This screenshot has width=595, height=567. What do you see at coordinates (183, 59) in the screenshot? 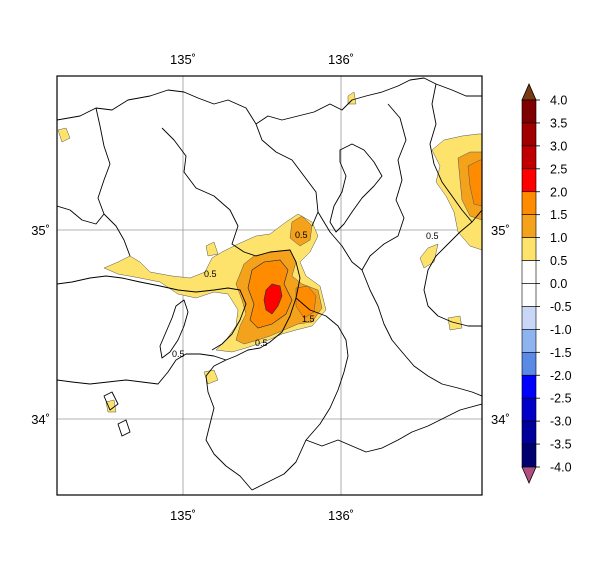
I see `tick-label-top-135: 135˚` at bounding box center [183, 59].